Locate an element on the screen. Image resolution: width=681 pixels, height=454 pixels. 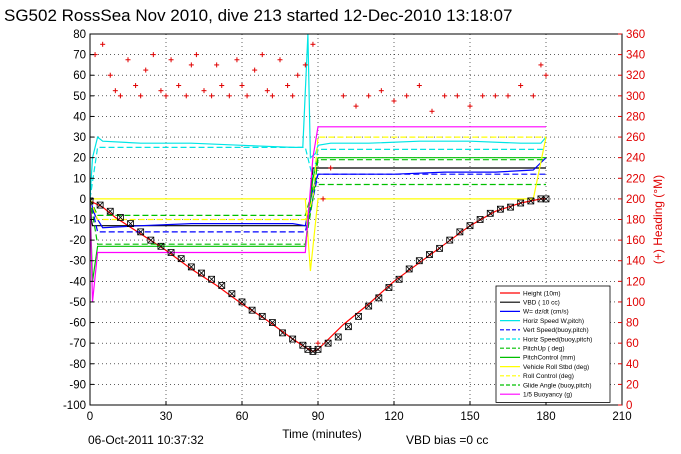
legend-entry: W= dz/dt (cm/s) is located at coordinates (546, 312).